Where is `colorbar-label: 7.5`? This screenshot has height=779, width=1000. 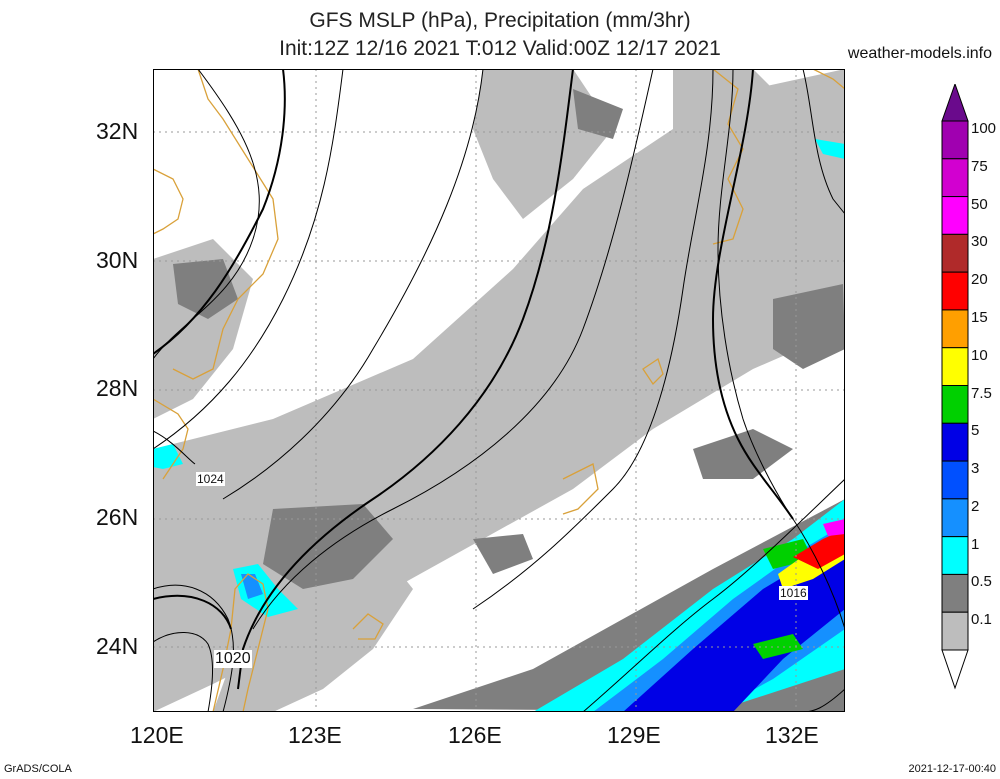
colorbar-label: 7.5 is located at coordinates (981, 393).